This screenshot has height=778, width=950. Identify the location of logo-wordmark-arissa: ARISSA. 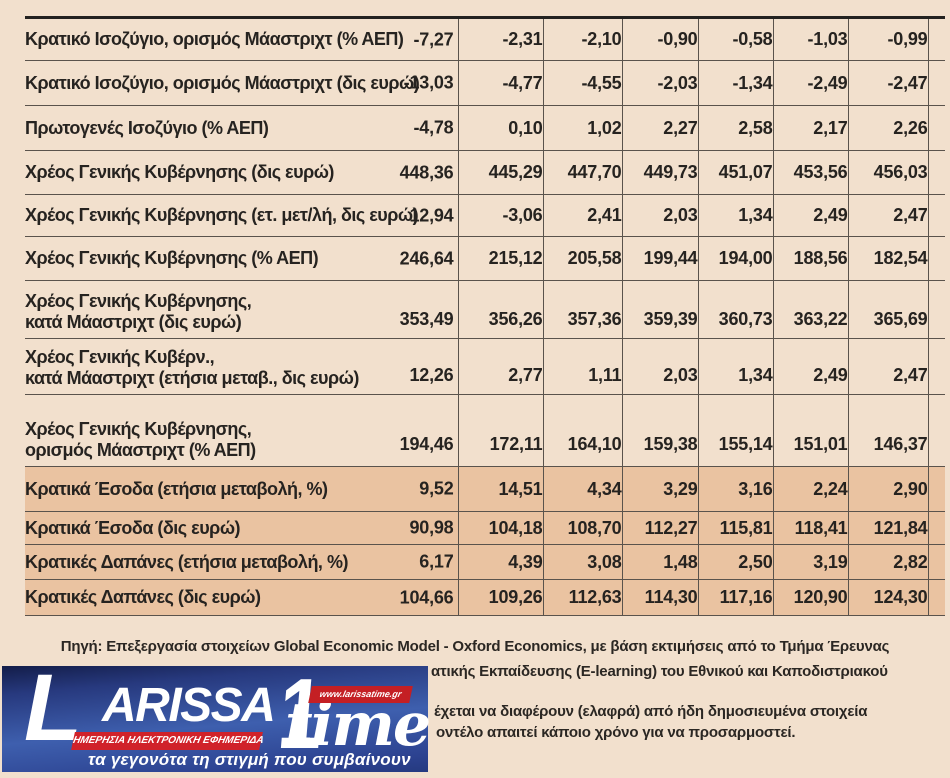
(189, 705).